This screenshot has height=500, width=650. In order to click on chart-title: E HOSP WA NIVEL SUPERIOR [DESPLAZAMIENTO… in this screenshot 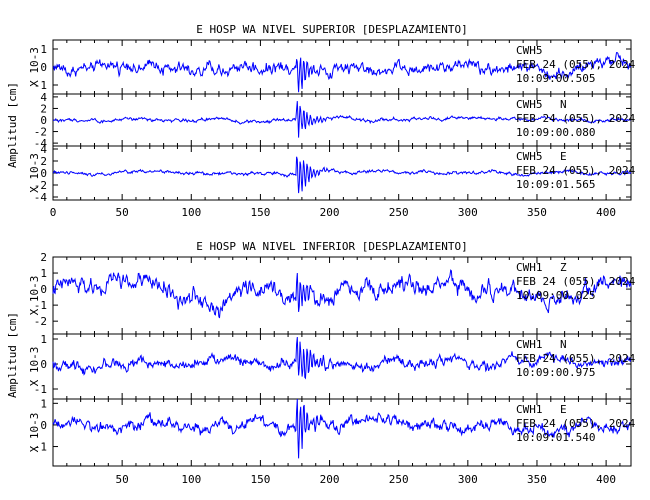, I will do `click(332, 29)`.